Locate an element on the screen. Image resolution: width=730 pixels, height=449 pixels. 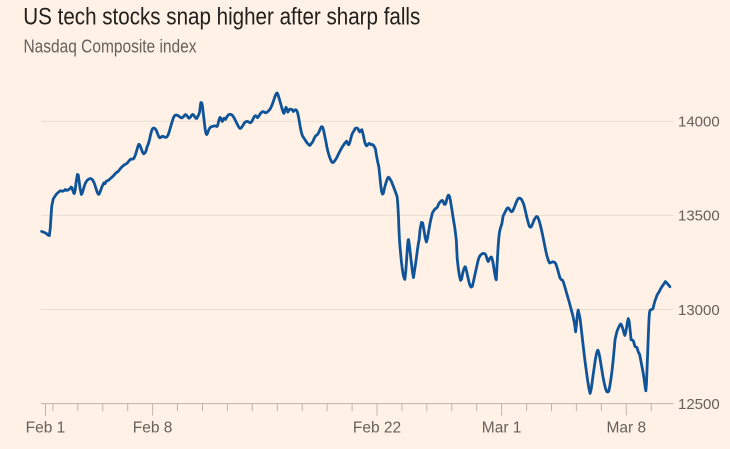
svg-text: Feb 1 is located at coordinates (46, 427).